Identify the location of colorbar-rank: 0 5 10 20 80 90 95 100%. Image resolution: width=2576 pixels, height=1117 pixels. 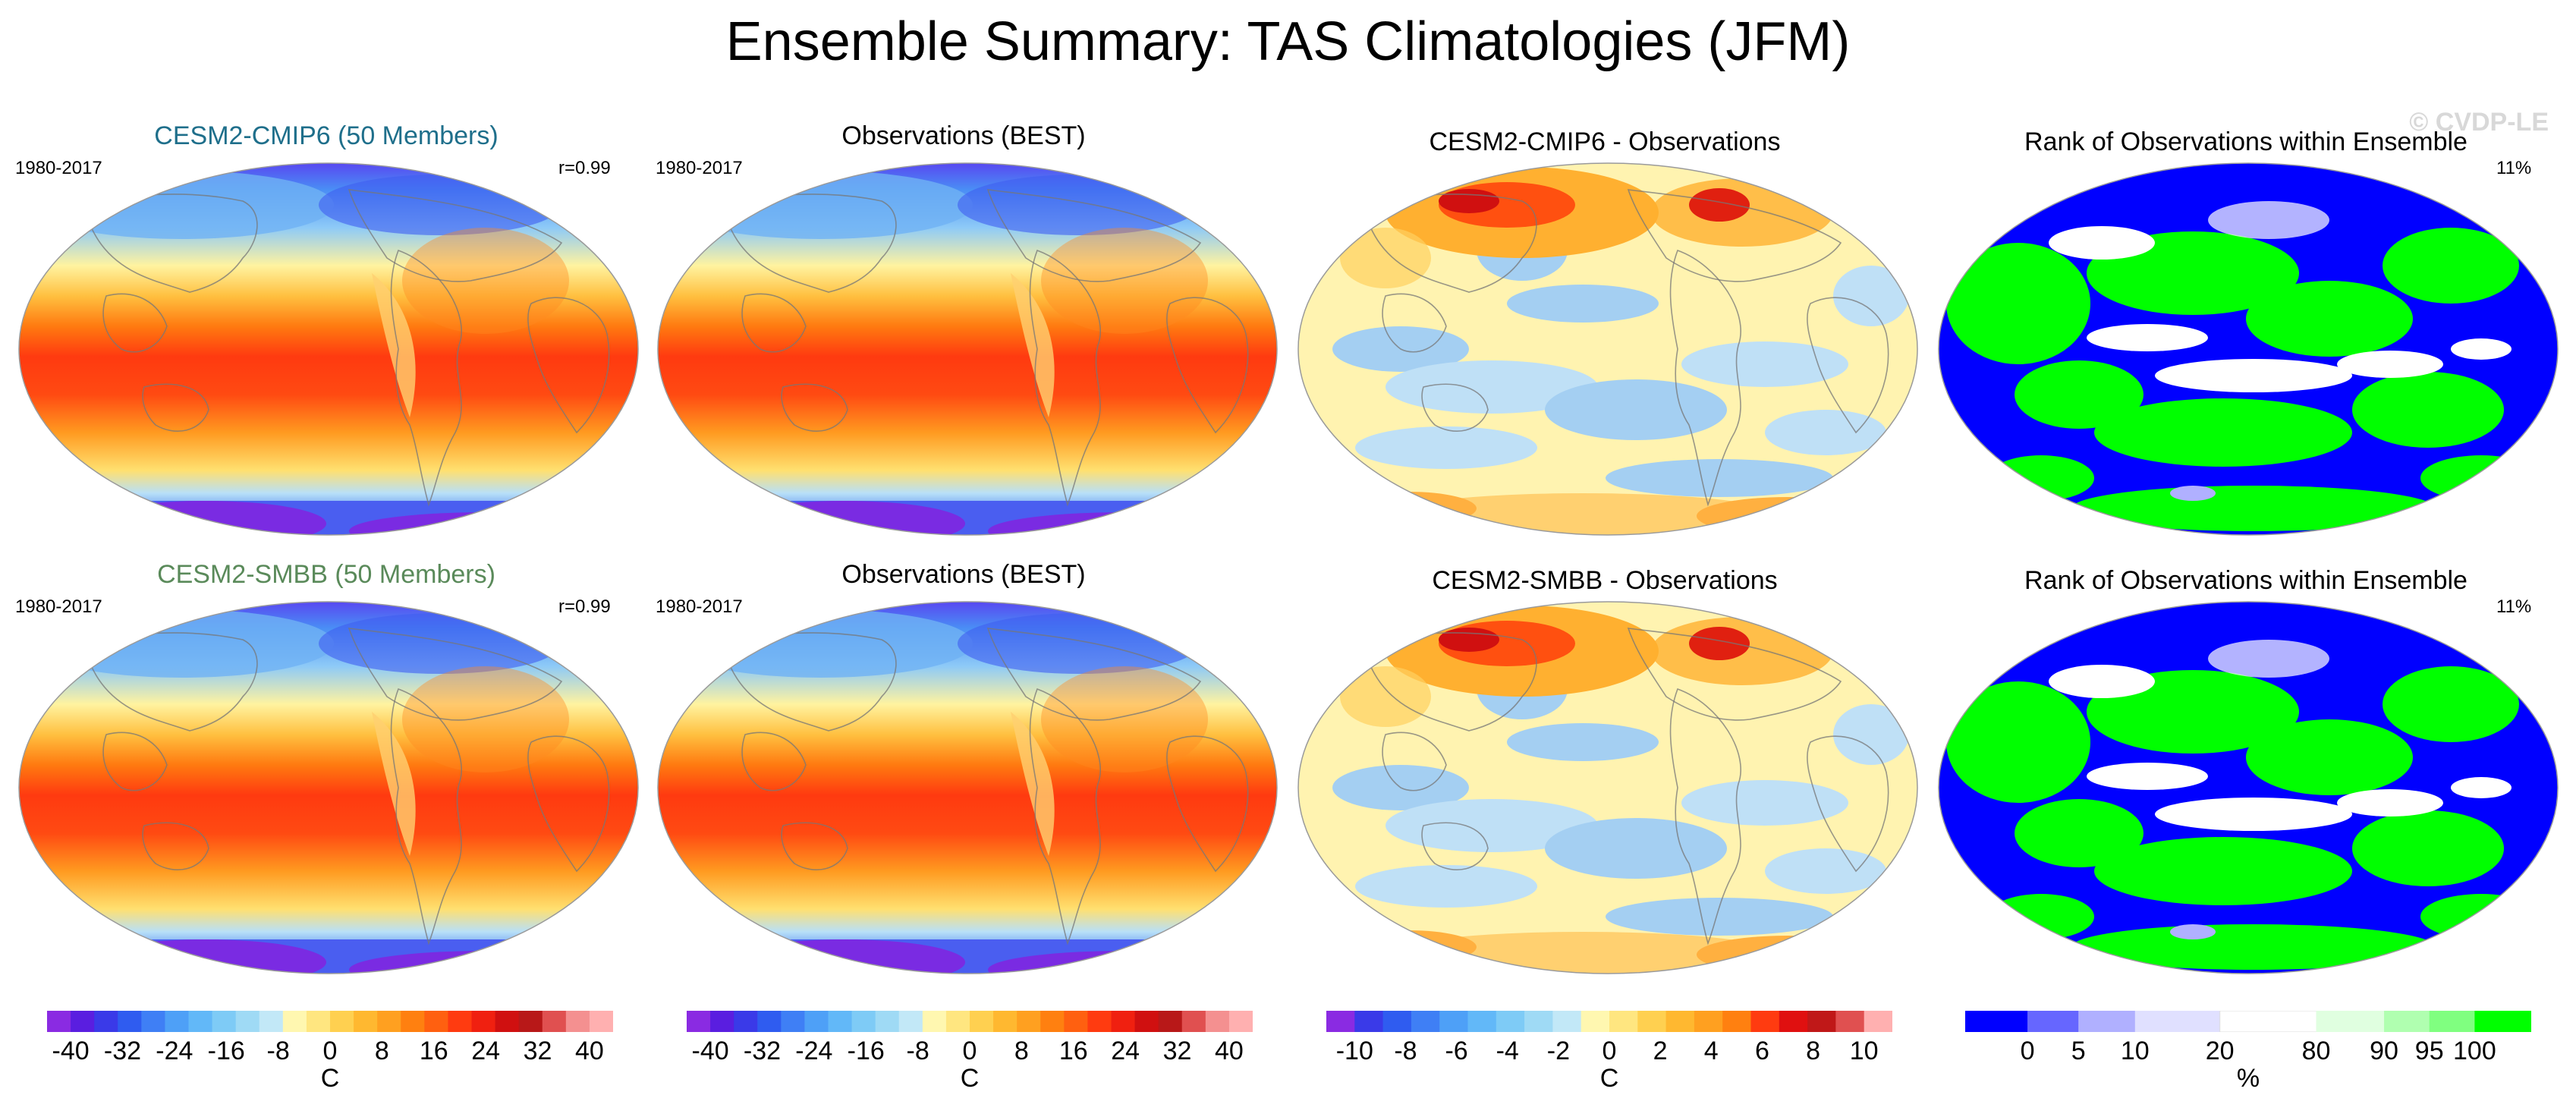
(2248, 1064).